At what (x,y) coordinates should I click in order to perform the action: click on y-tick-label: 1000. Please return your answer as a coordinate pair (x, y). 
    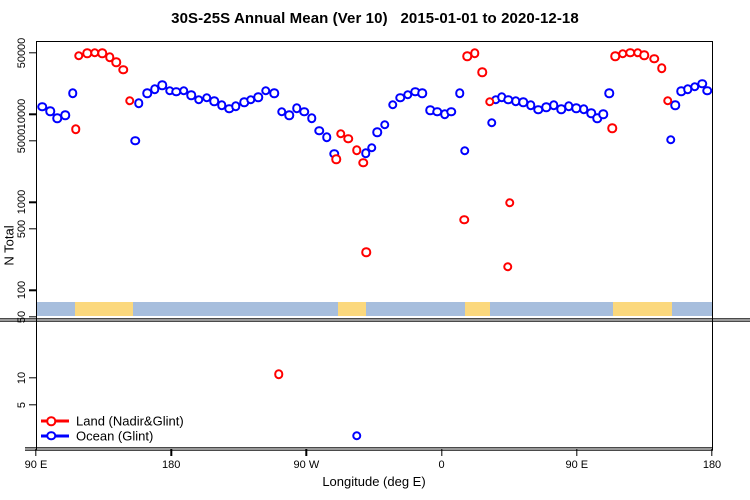
    Looking at the image, I should click on (22, 202).